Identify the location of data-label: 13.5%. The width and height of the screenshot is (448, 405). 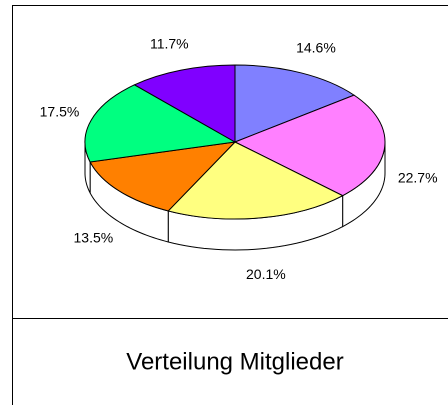
(94, 238).